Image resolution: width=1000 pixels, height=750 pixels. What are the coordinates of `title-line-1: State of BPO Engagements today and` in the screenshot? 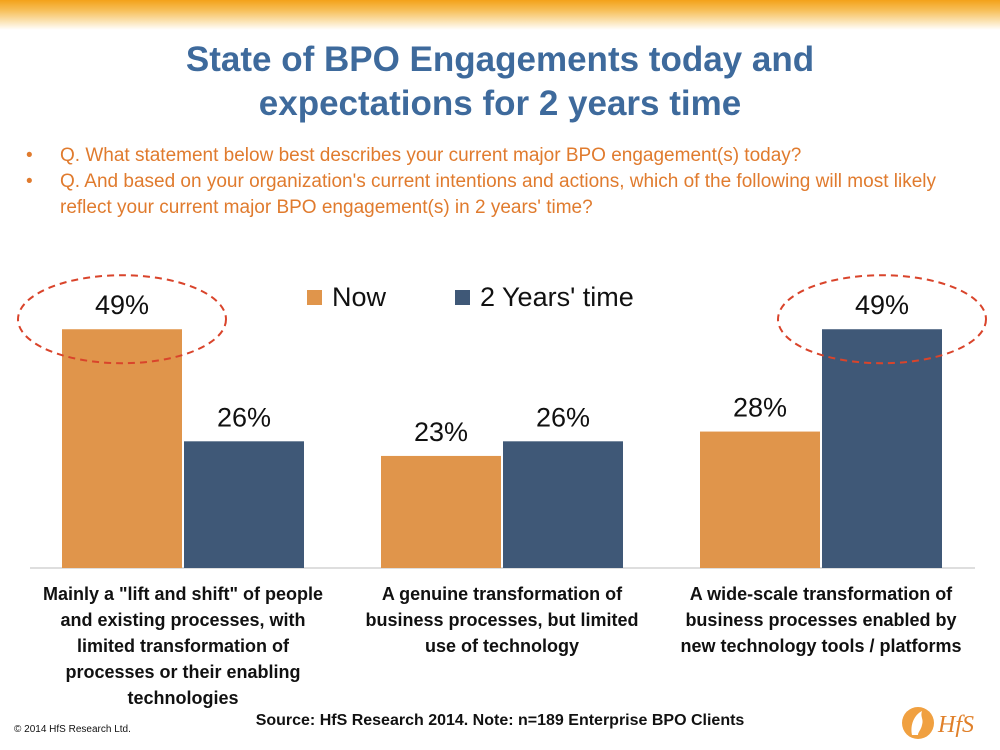 It's located at (500, 59).